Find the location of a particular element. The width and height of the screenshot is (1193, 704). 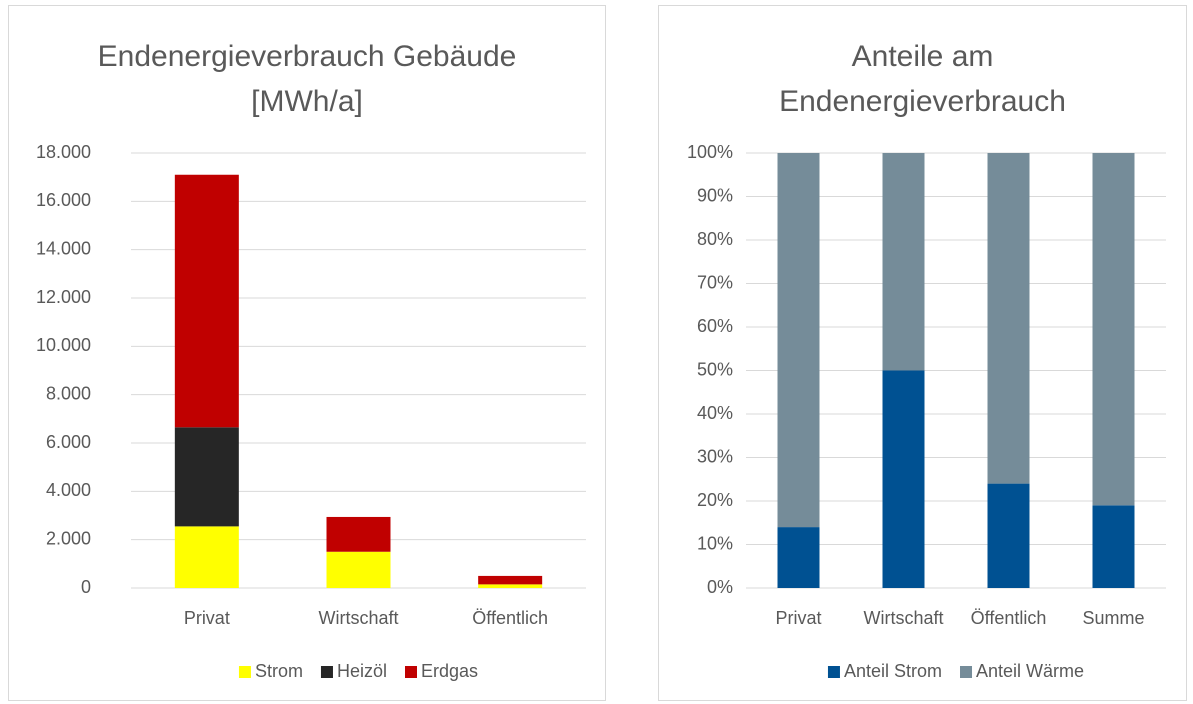

x-tick-label: Summe is located at coordinates (1113, 618).